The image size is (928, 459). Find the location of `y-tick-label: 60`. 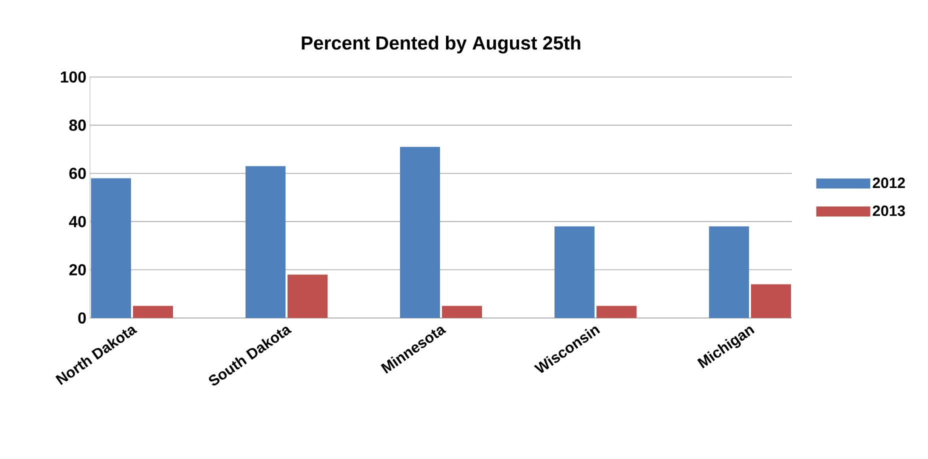

y-tick-label: 60 is located at coordinates (77, 174).